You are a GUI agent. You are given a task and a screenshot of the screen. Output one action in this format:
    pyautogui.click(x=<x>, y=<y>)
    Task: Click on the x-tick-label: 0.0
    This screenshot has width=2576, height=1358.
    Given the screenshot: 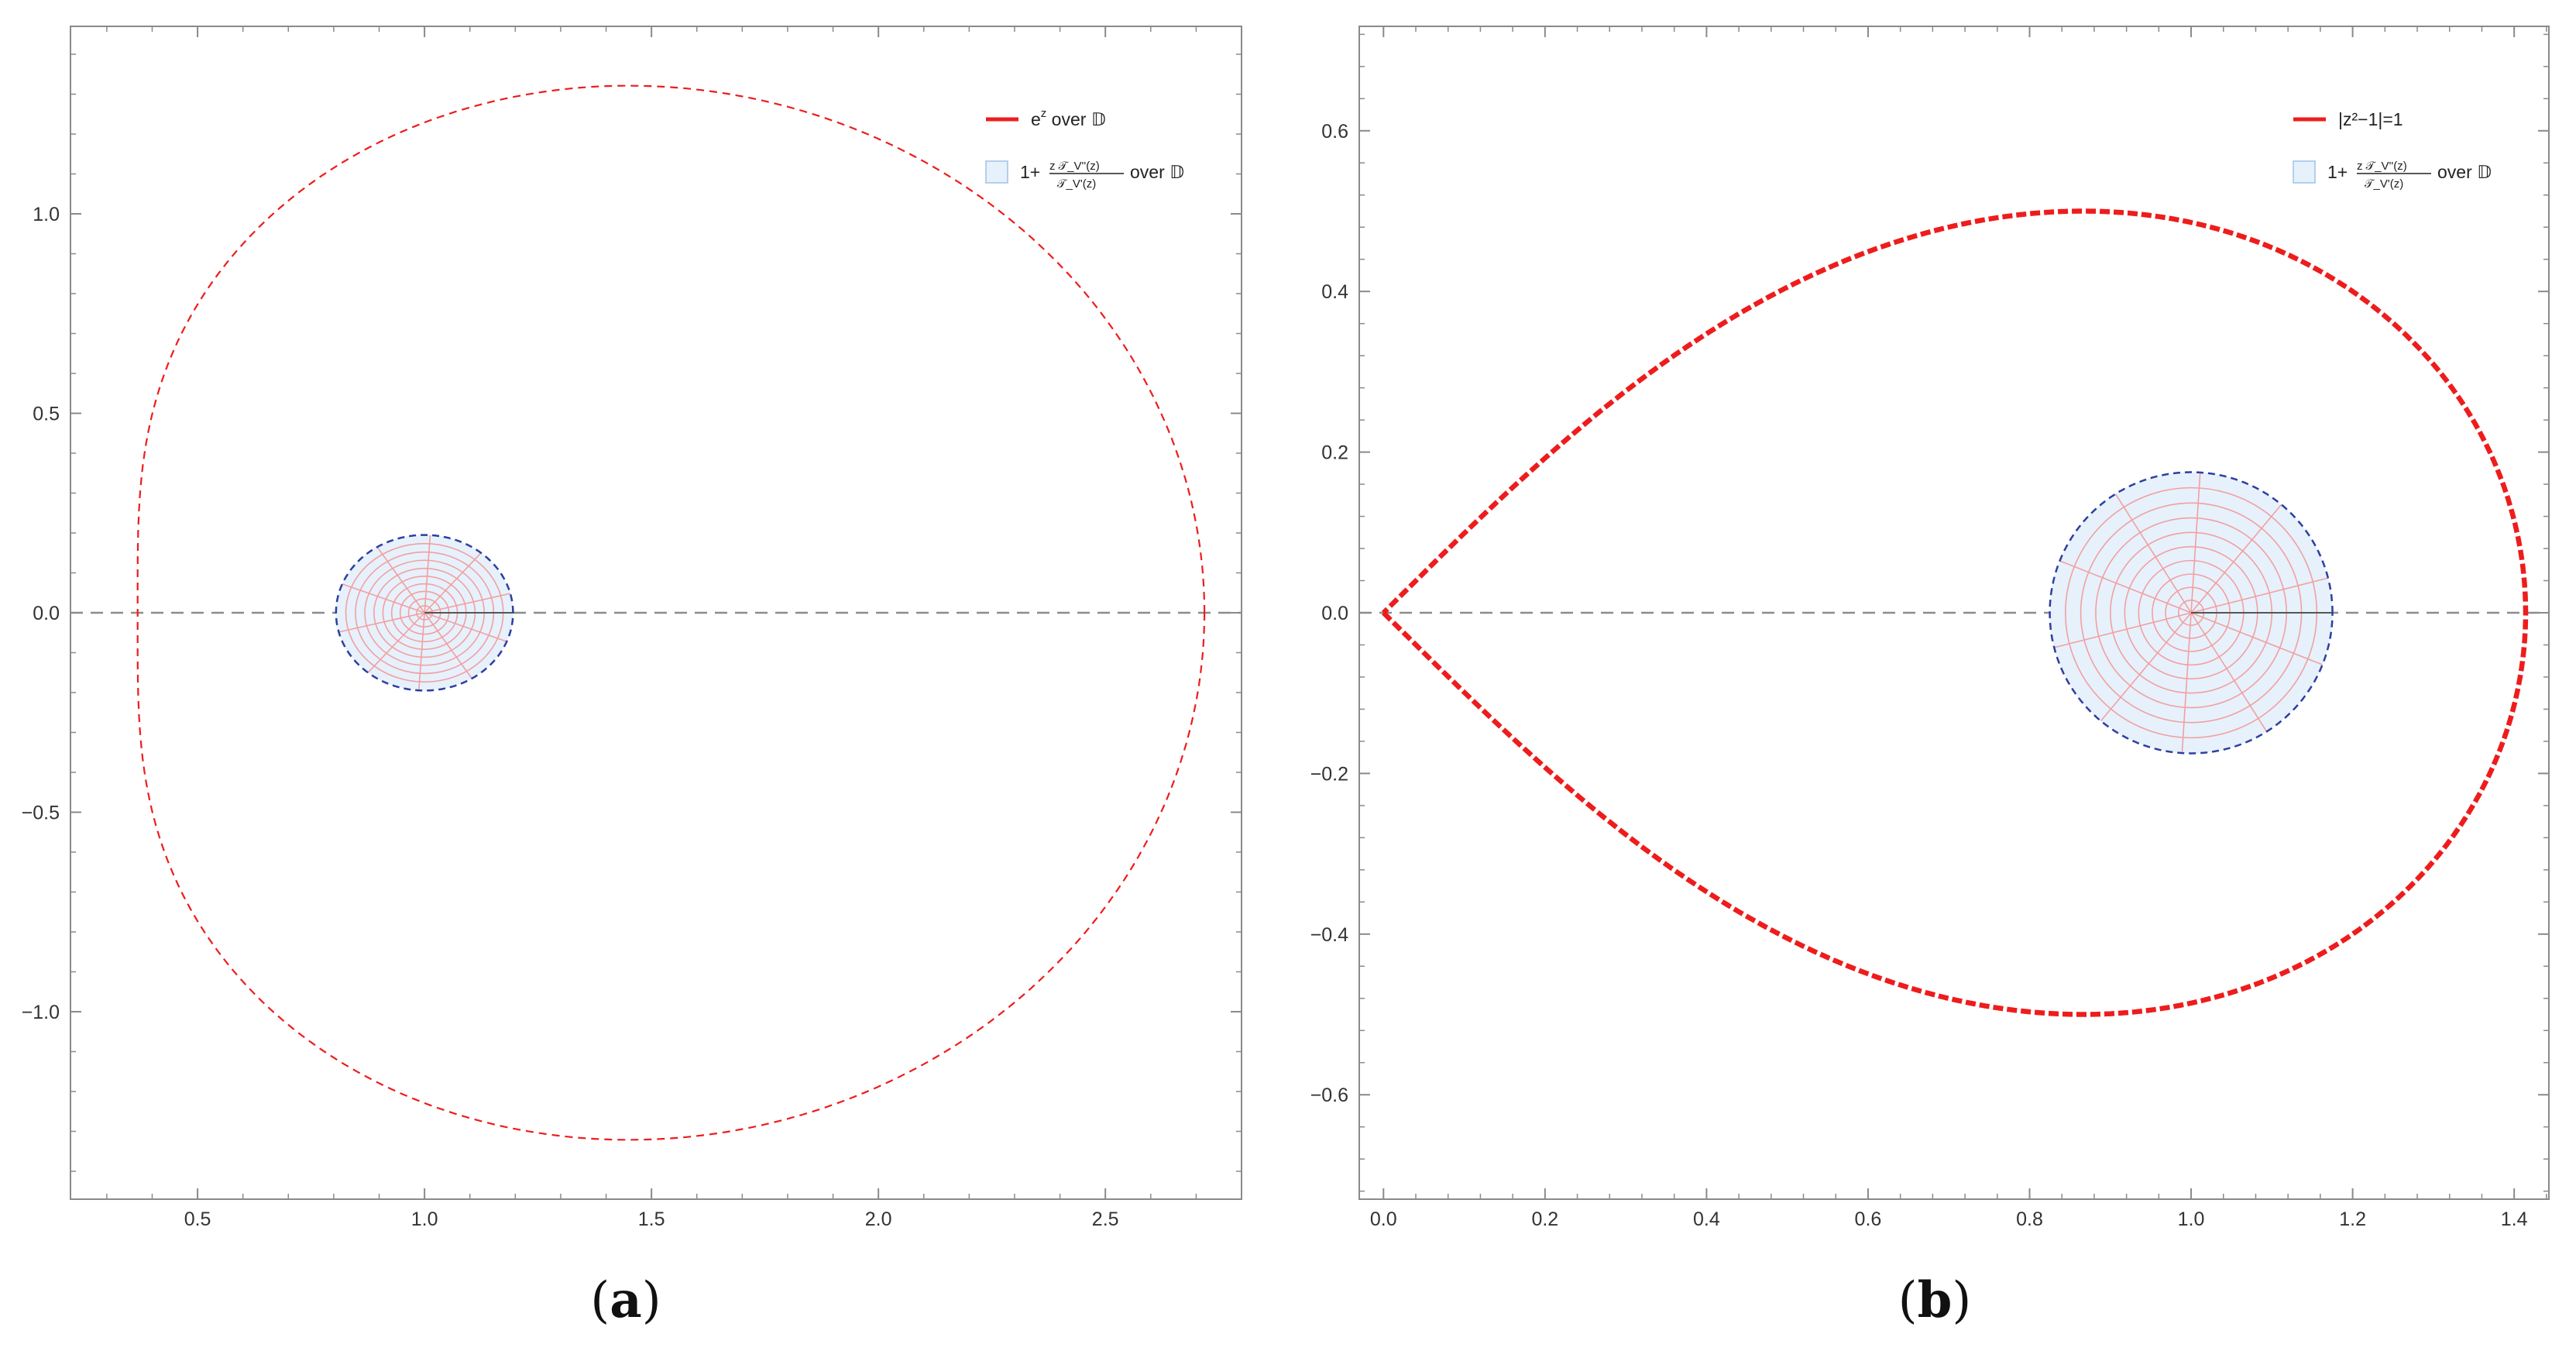 What is the action you would take?
    pyautogui.click(x=1383, y=1219)
    